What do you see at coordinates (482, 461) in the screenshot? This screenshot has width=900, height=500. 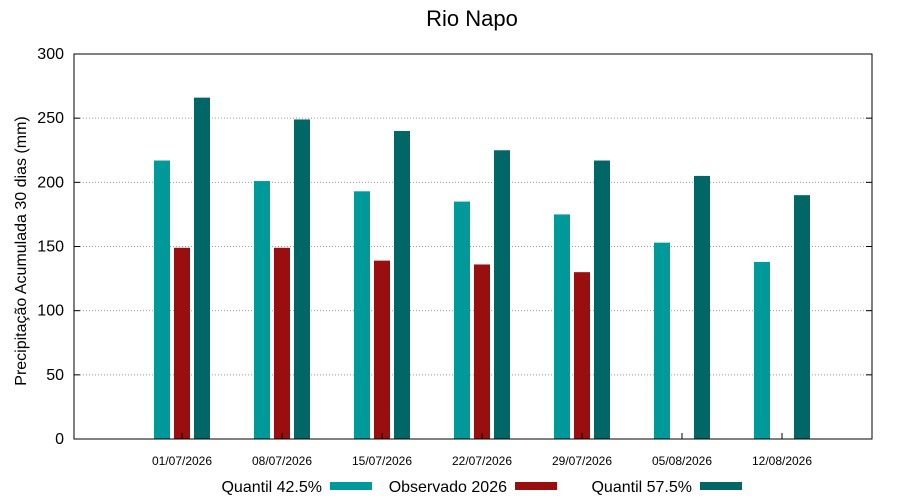 I see `x-tick-label: 22/07/2026` at bounding box center [482, 461].